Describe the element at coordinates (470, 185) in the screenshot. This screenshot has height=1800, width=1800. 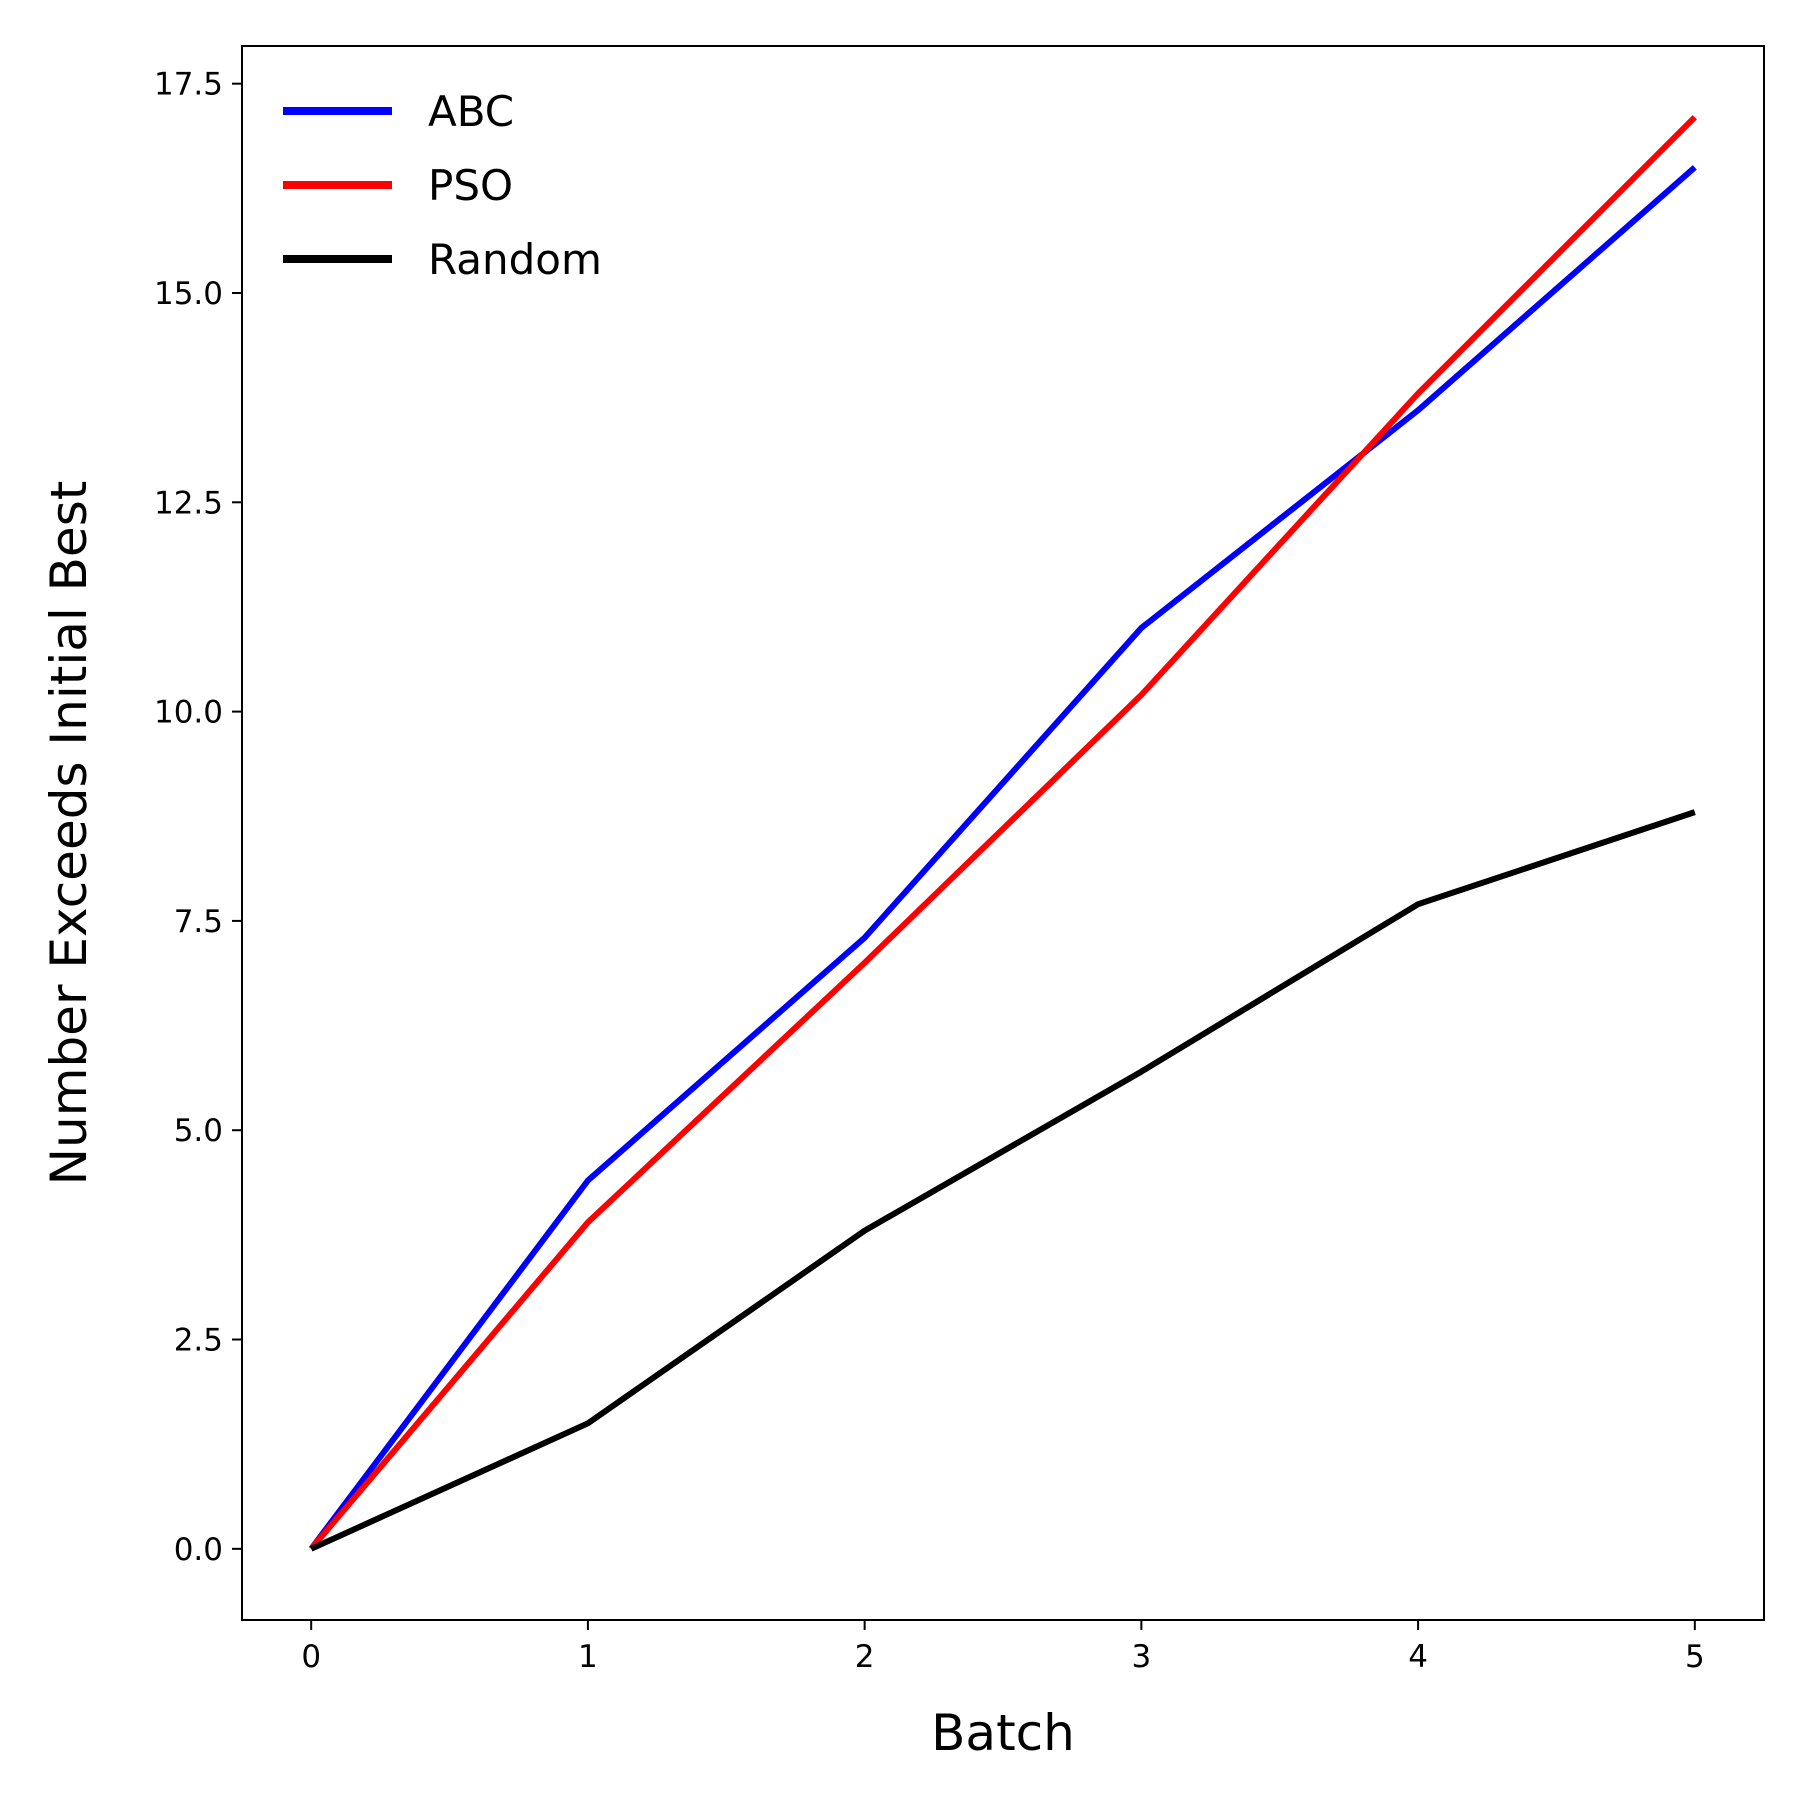
I see `legend-label-pso: PSO` at that location.